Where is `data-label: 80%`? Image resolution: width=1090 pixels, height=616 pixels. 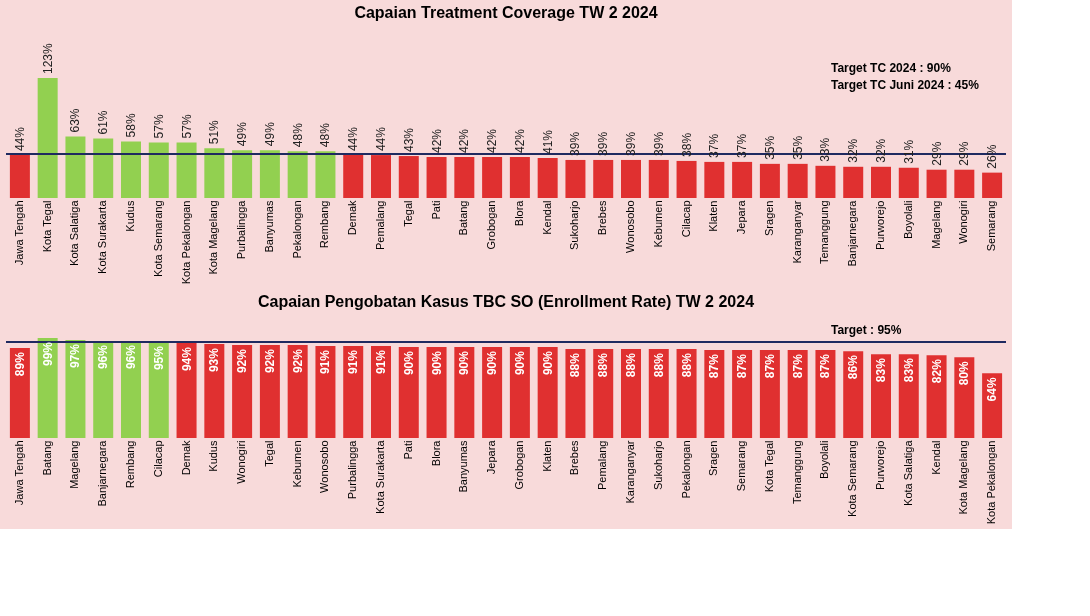 data-label: 80% is located at coordinates (964, 373).